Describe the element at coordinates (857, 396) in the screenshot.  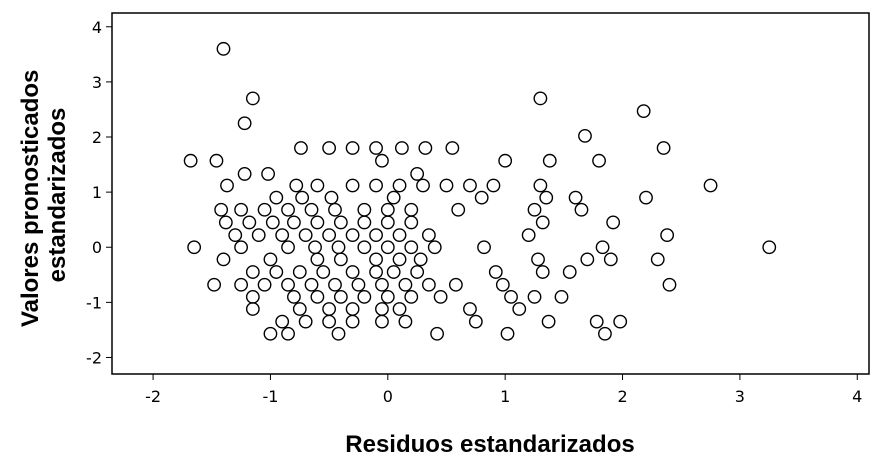
I see `x-tick-label: 4` at that location.